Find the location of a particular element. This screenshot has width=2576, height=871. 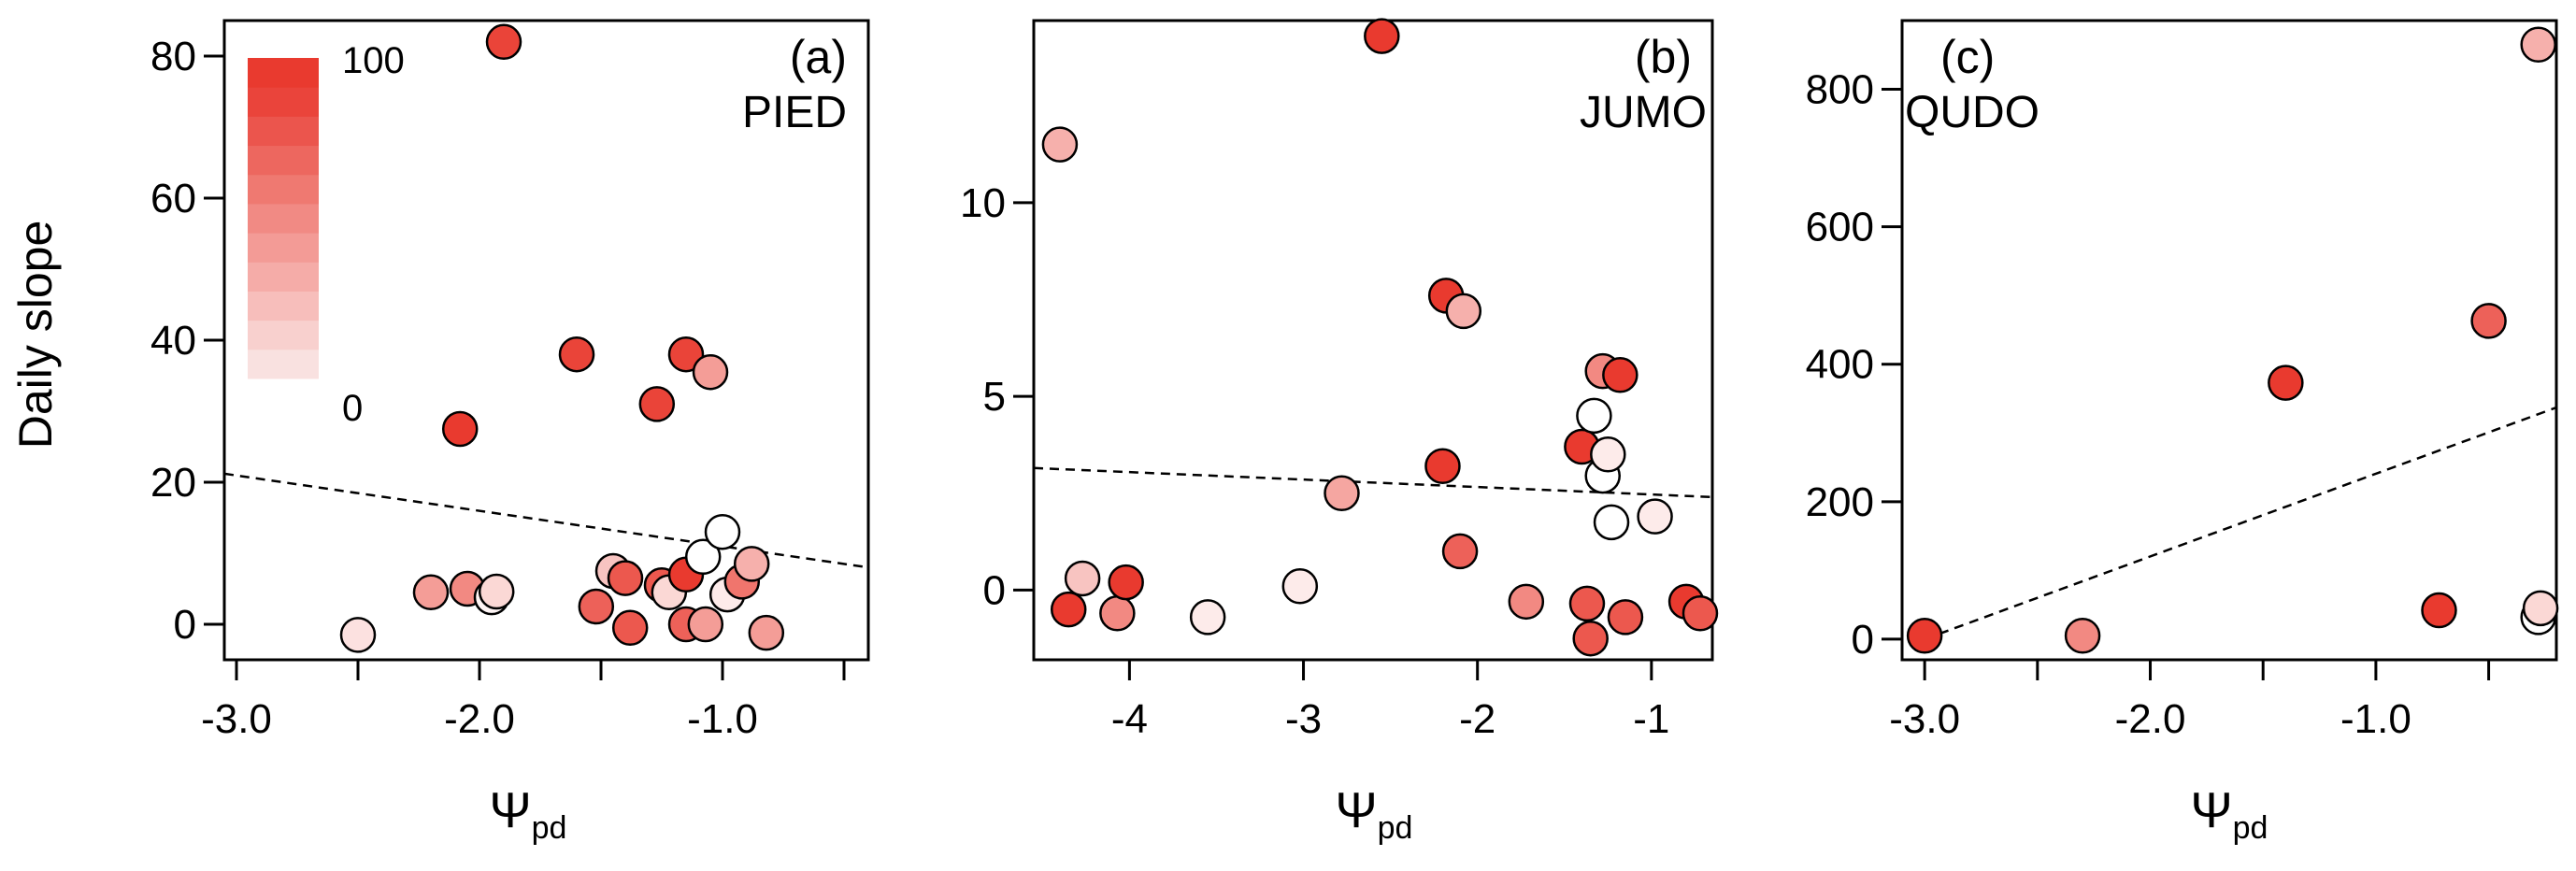

species-label: JUMO is located at coordinates (1643, 112).